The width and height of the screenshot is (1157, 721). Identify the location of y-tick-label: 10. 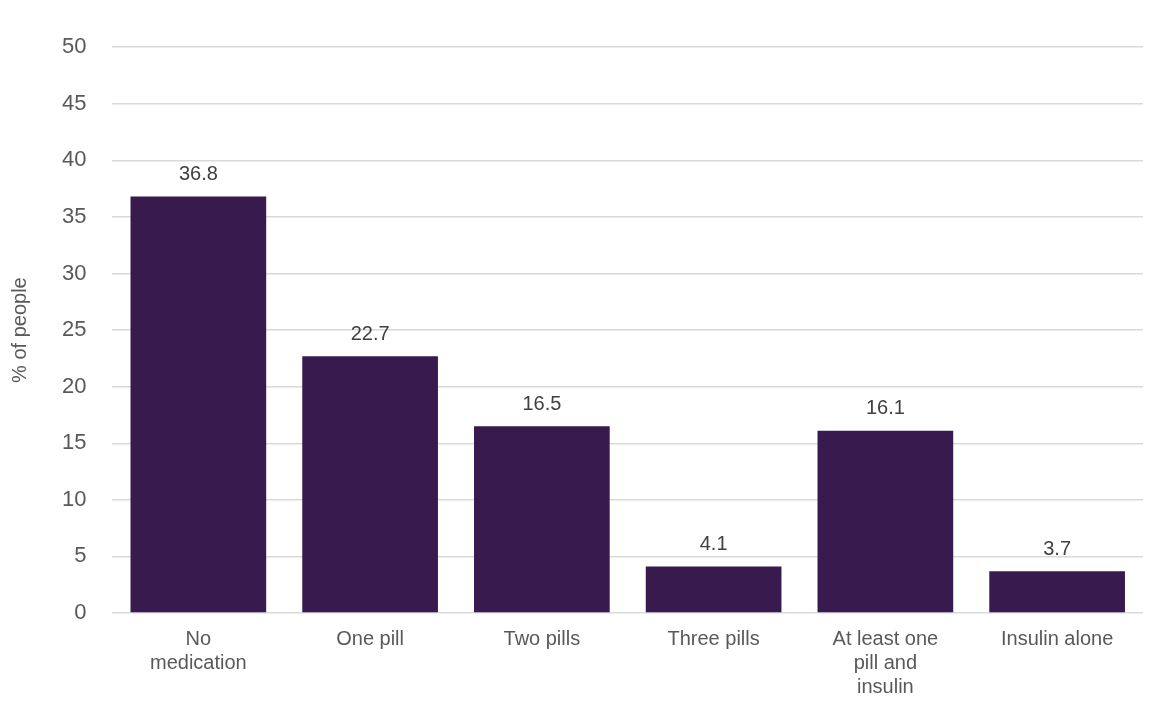
(74, 498).